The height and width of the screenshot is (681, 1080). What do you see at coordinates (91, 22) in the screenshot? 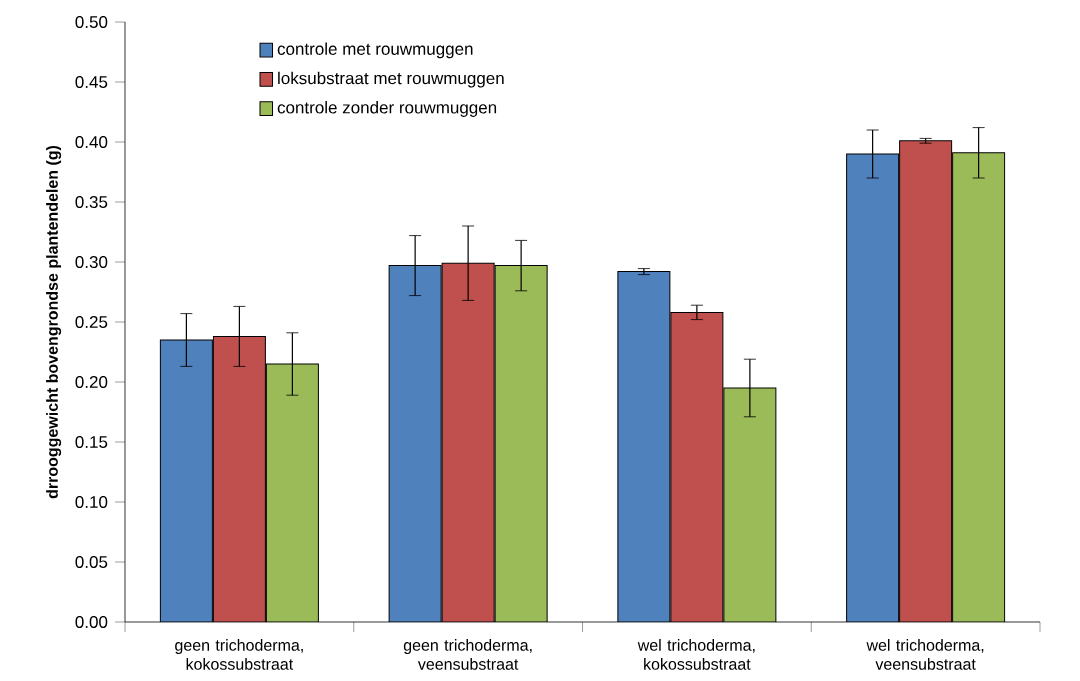
I see `y-tick-label: 0.50` at bounding box center [91, 22].